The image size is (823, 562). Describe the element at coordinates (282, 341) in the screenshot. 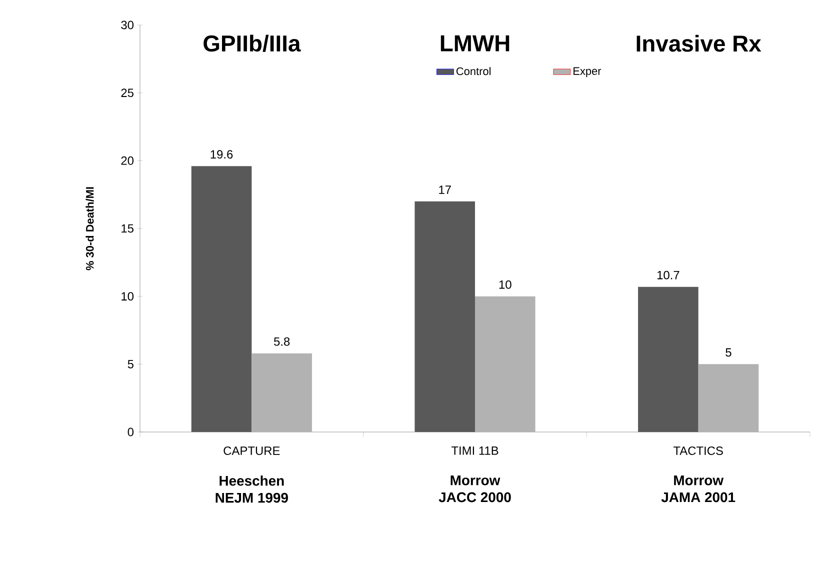

I see `data-label: 5.8` at that location.